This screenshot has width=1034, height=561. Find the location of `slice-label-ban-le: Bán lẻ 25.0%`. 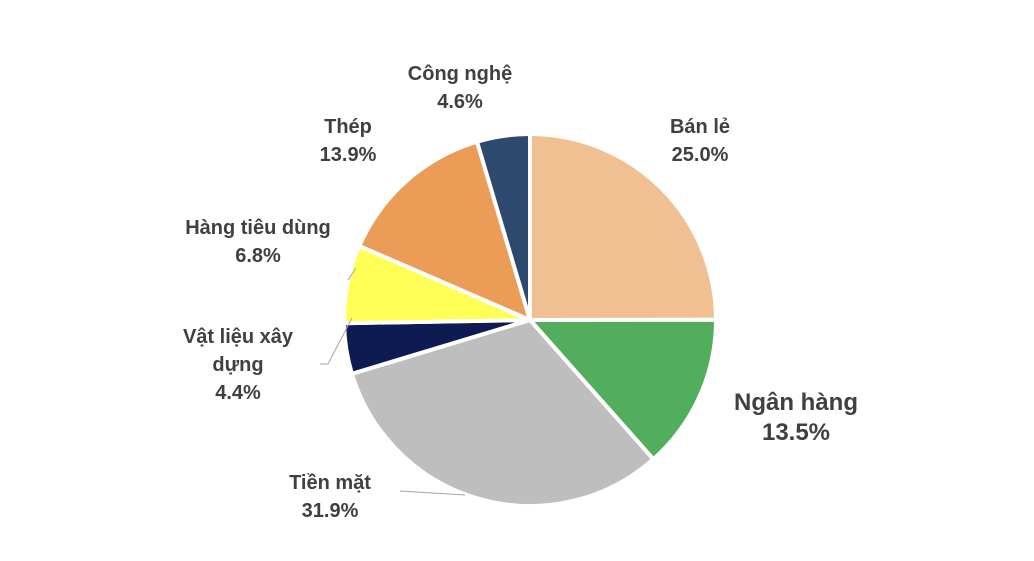

slice-label-ban-le: Bán lẻ 25.0% is located at coordinates (700, 141).